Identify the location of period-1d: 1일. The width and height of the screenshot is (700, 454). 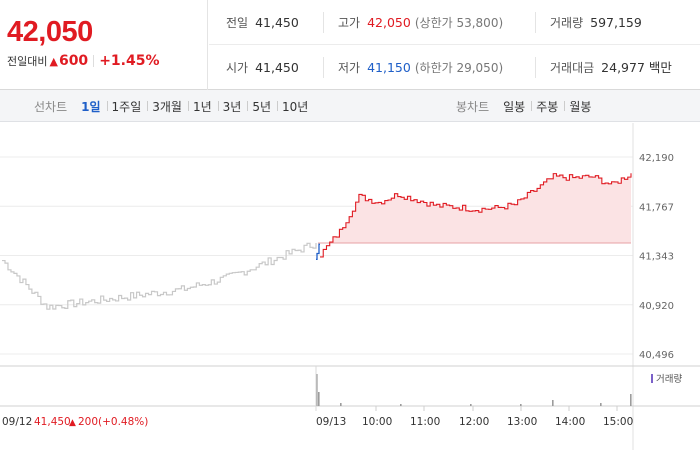
(91, 106).